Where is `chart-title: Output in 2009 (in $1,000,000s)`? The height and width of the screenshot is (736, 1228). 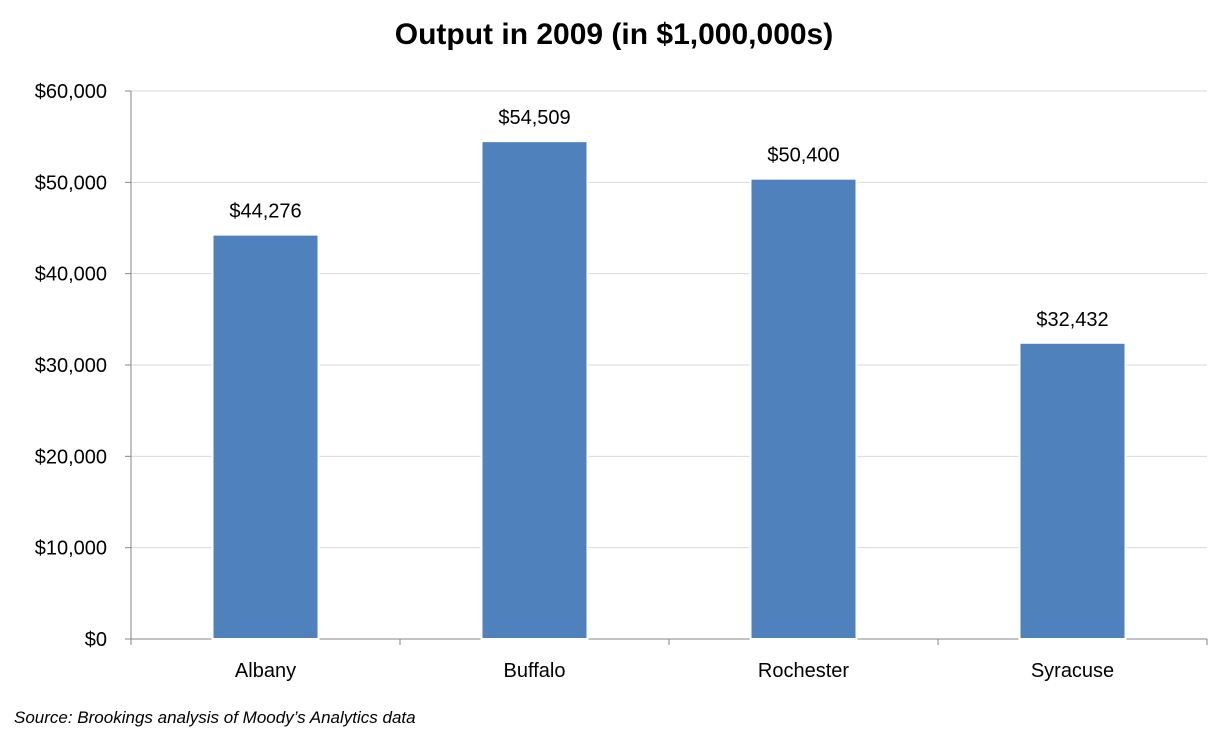 chart-title: Output in 2009 (in $1,000,000s) is located at coordinates (614, 34).